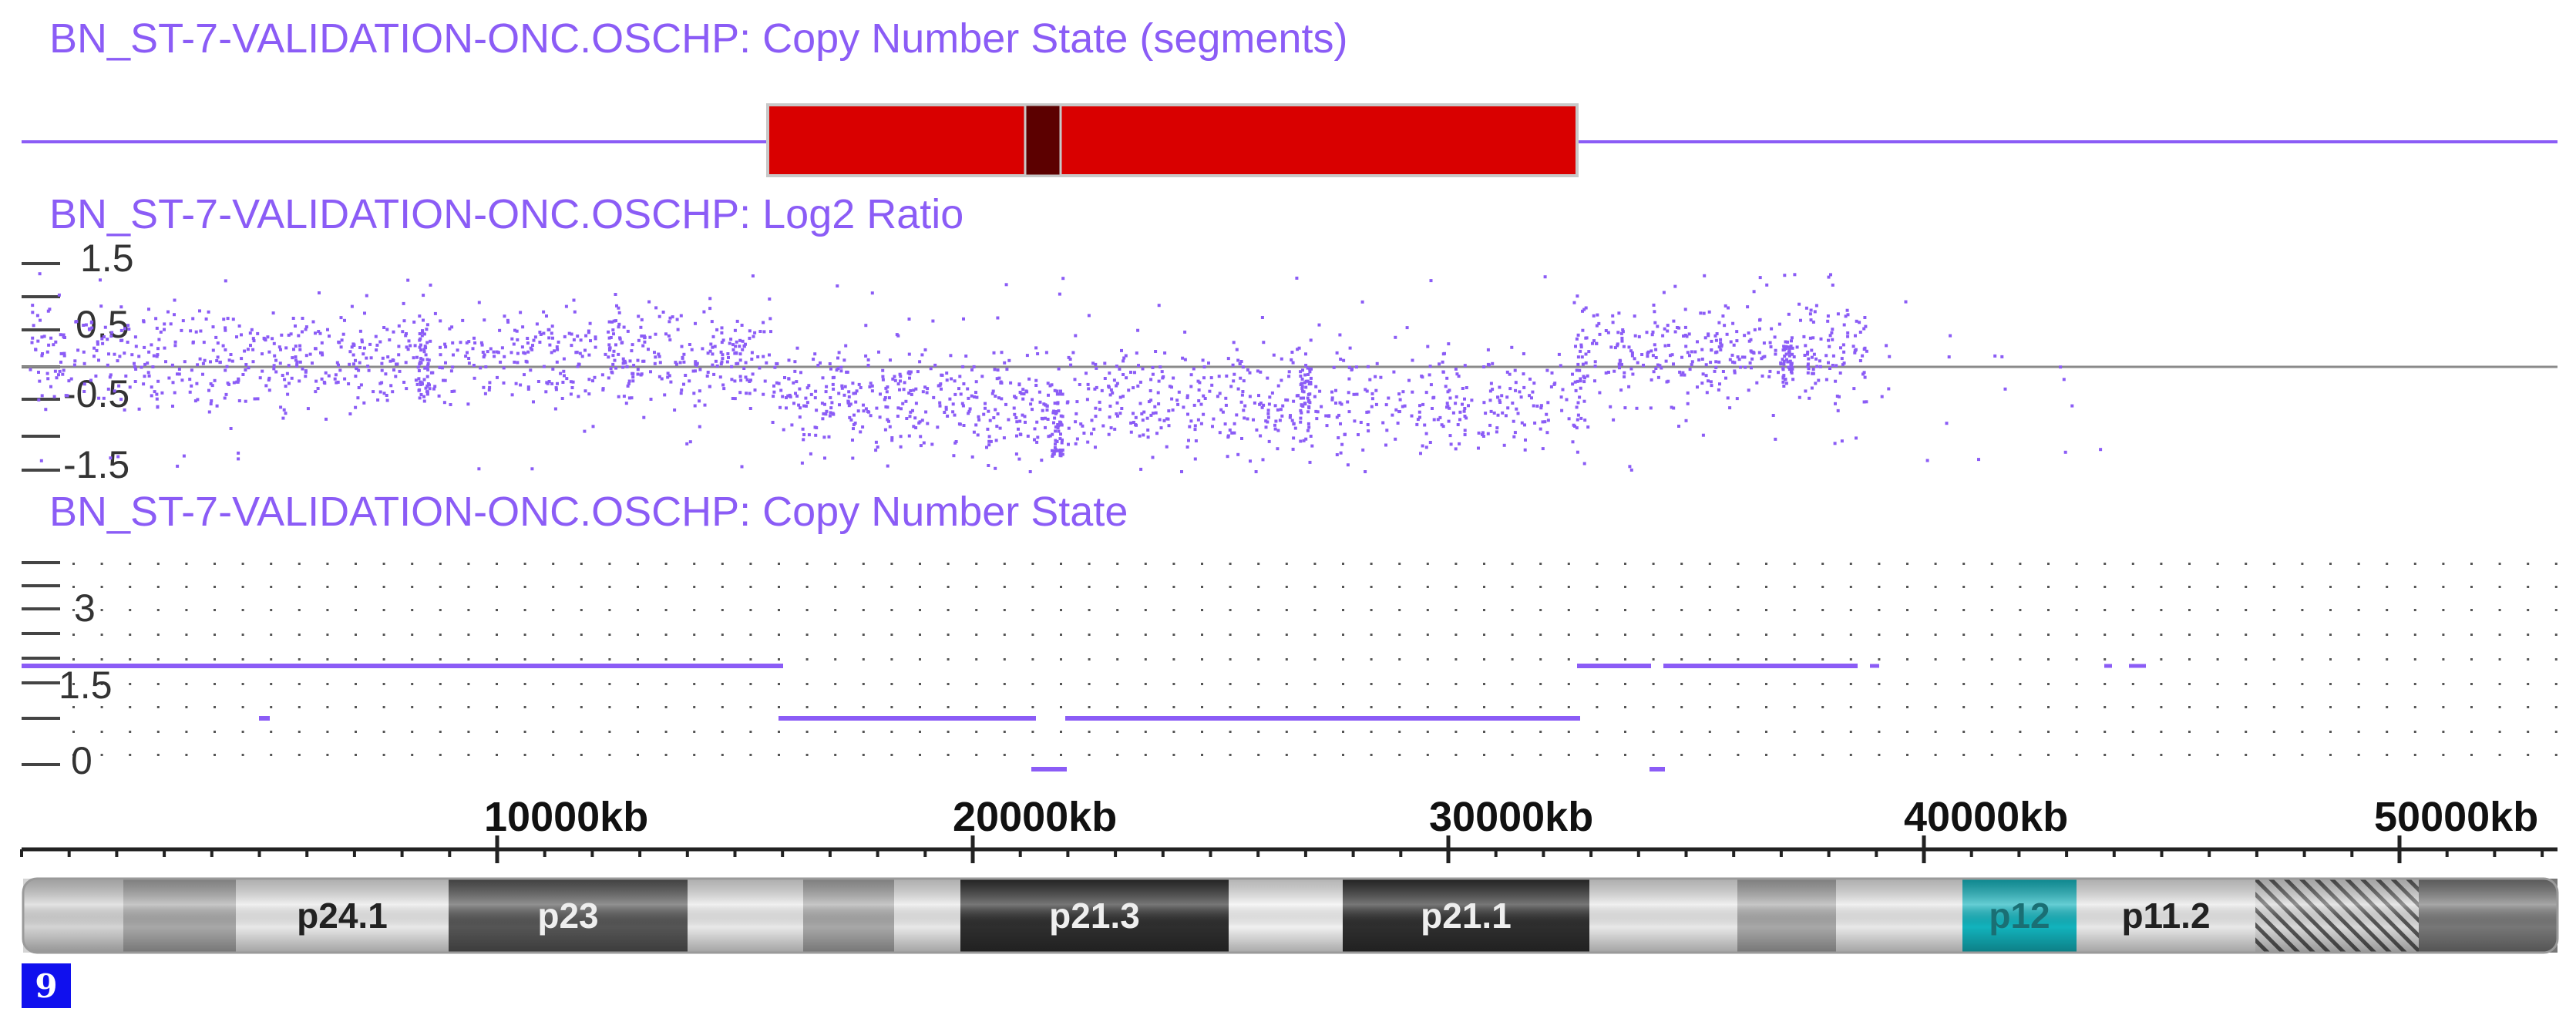 Image resolution: width=2576 pixels, height=1032 pixels. What do you see at coordinates (1172, 140) in the screenshot?
I see `segment-block-main` at bounding box center [1172, 140].